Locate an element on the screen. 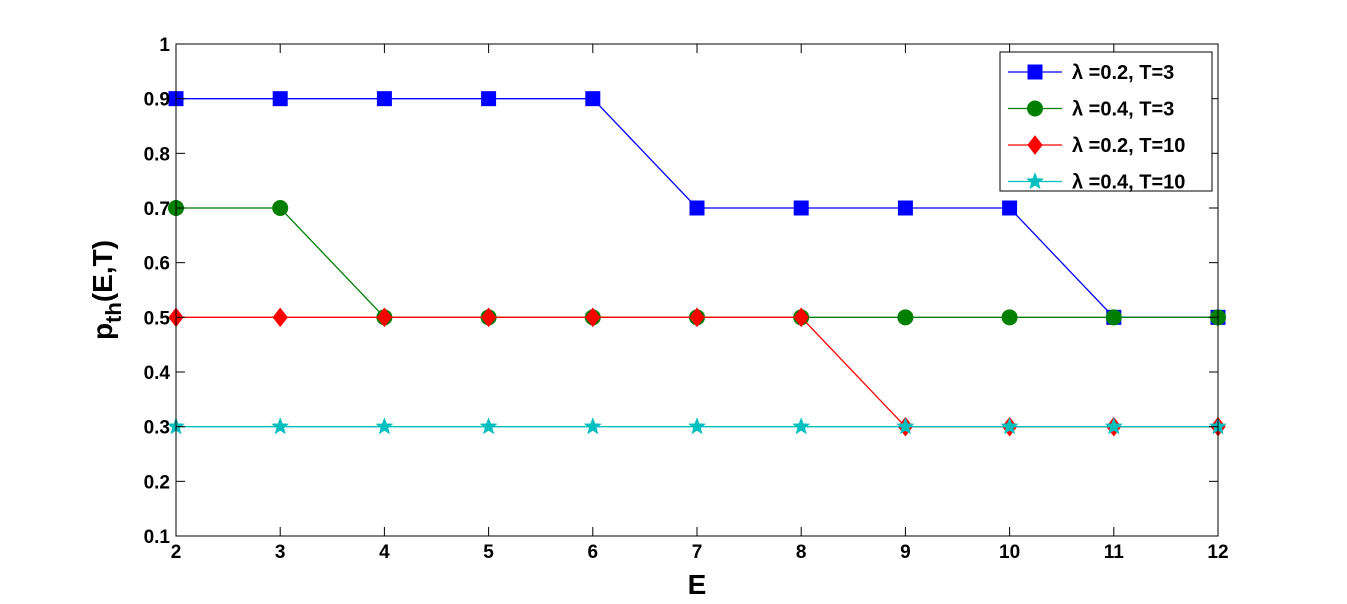 The image size is (1347, 604). x-tick-label: 10 is located at coordinates (1009, 552).